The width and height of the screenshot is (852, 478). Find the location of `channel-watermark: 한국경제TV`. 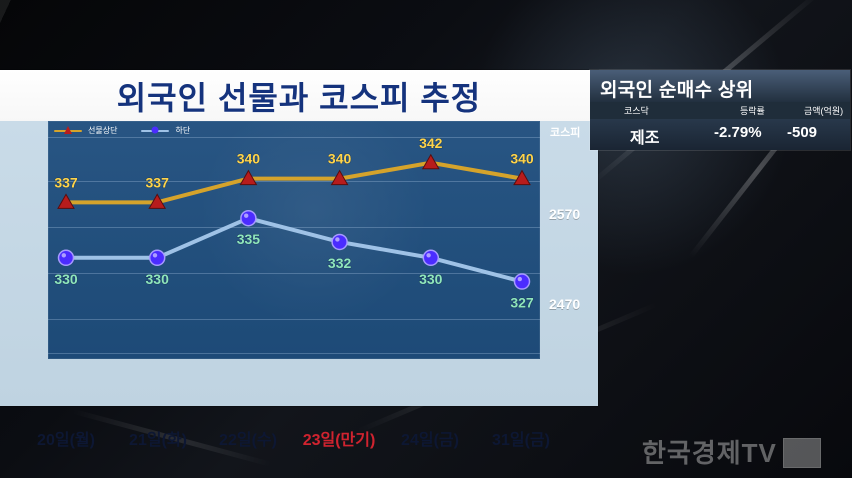

channel-watermark: 한국경제TV is located at coordinates (742, 453).